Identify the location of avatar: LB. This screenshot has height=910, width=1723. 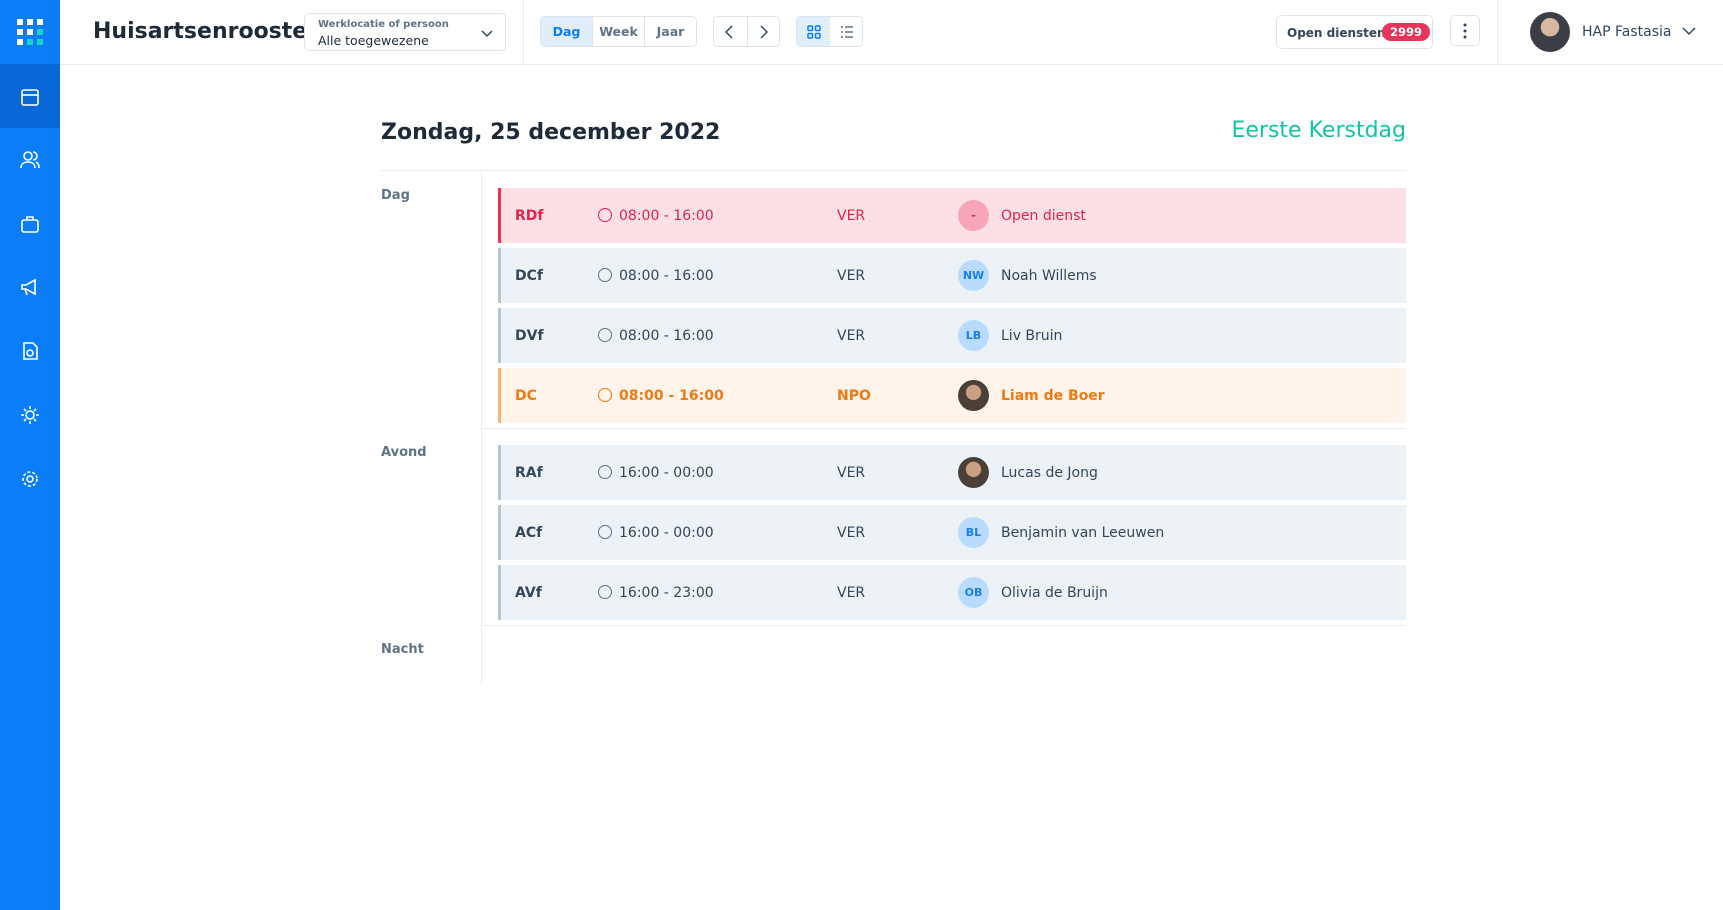
(973, 335).